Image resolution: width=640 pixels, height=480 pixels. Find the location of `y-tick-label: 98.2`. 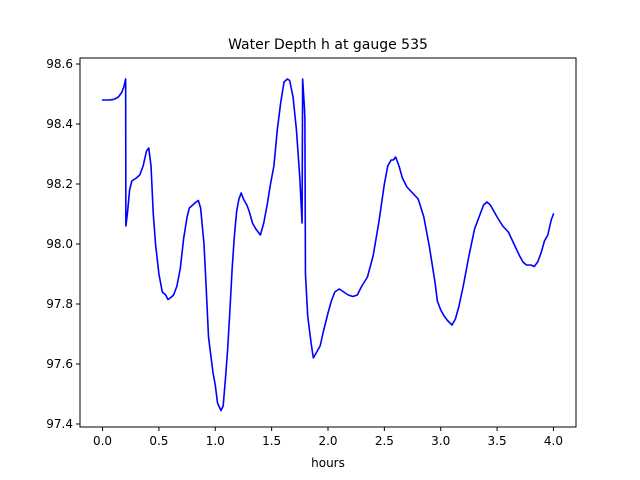

y-tick-label: 98.2 is located at coordinates (59, 184).